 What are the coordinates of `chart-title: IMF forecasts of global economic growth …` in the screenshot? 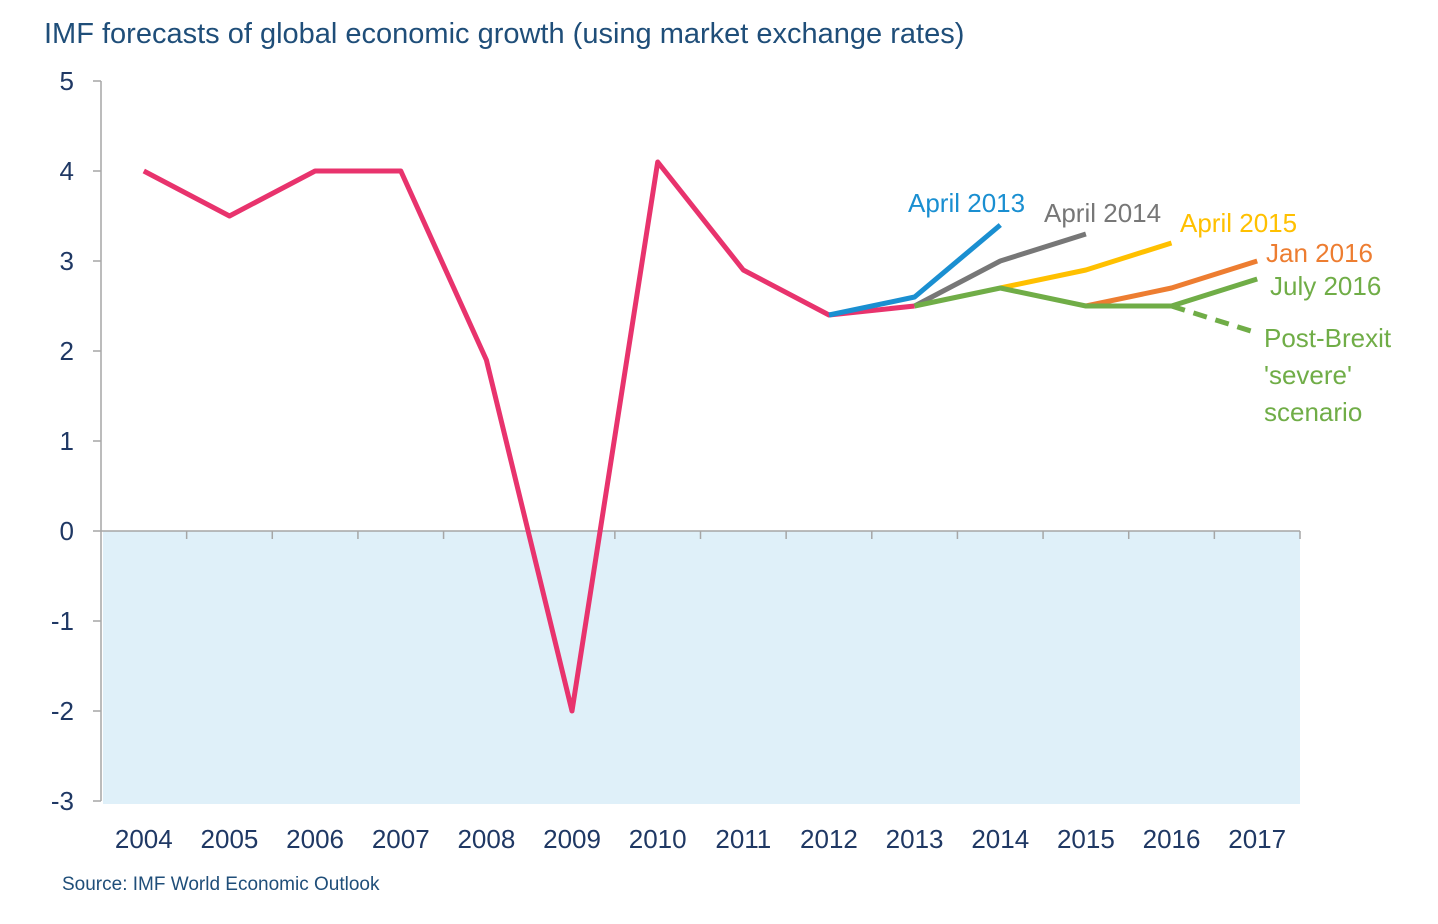 It's located at (504, 34).